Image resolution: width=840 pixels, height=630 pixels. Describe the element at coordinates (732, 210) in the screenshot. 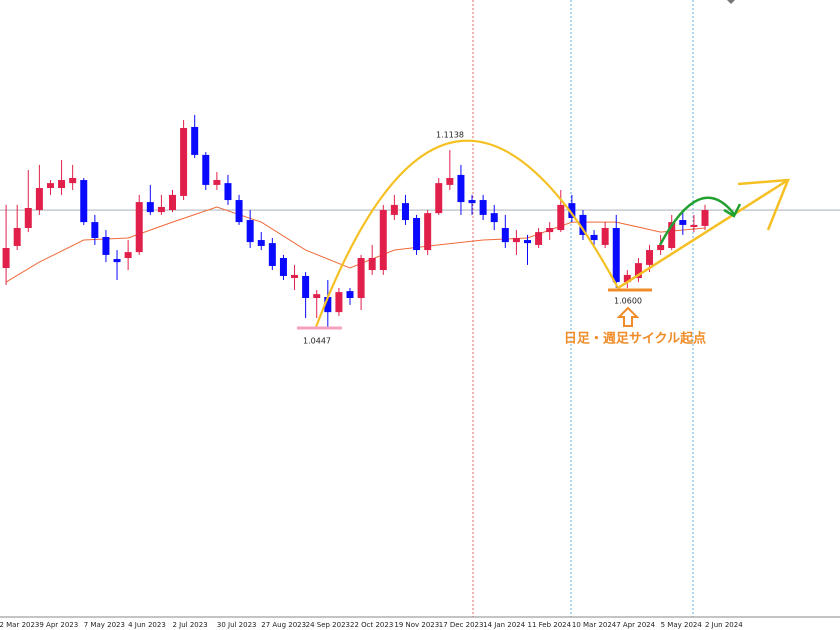

I see `short-arrowhead` at that location.